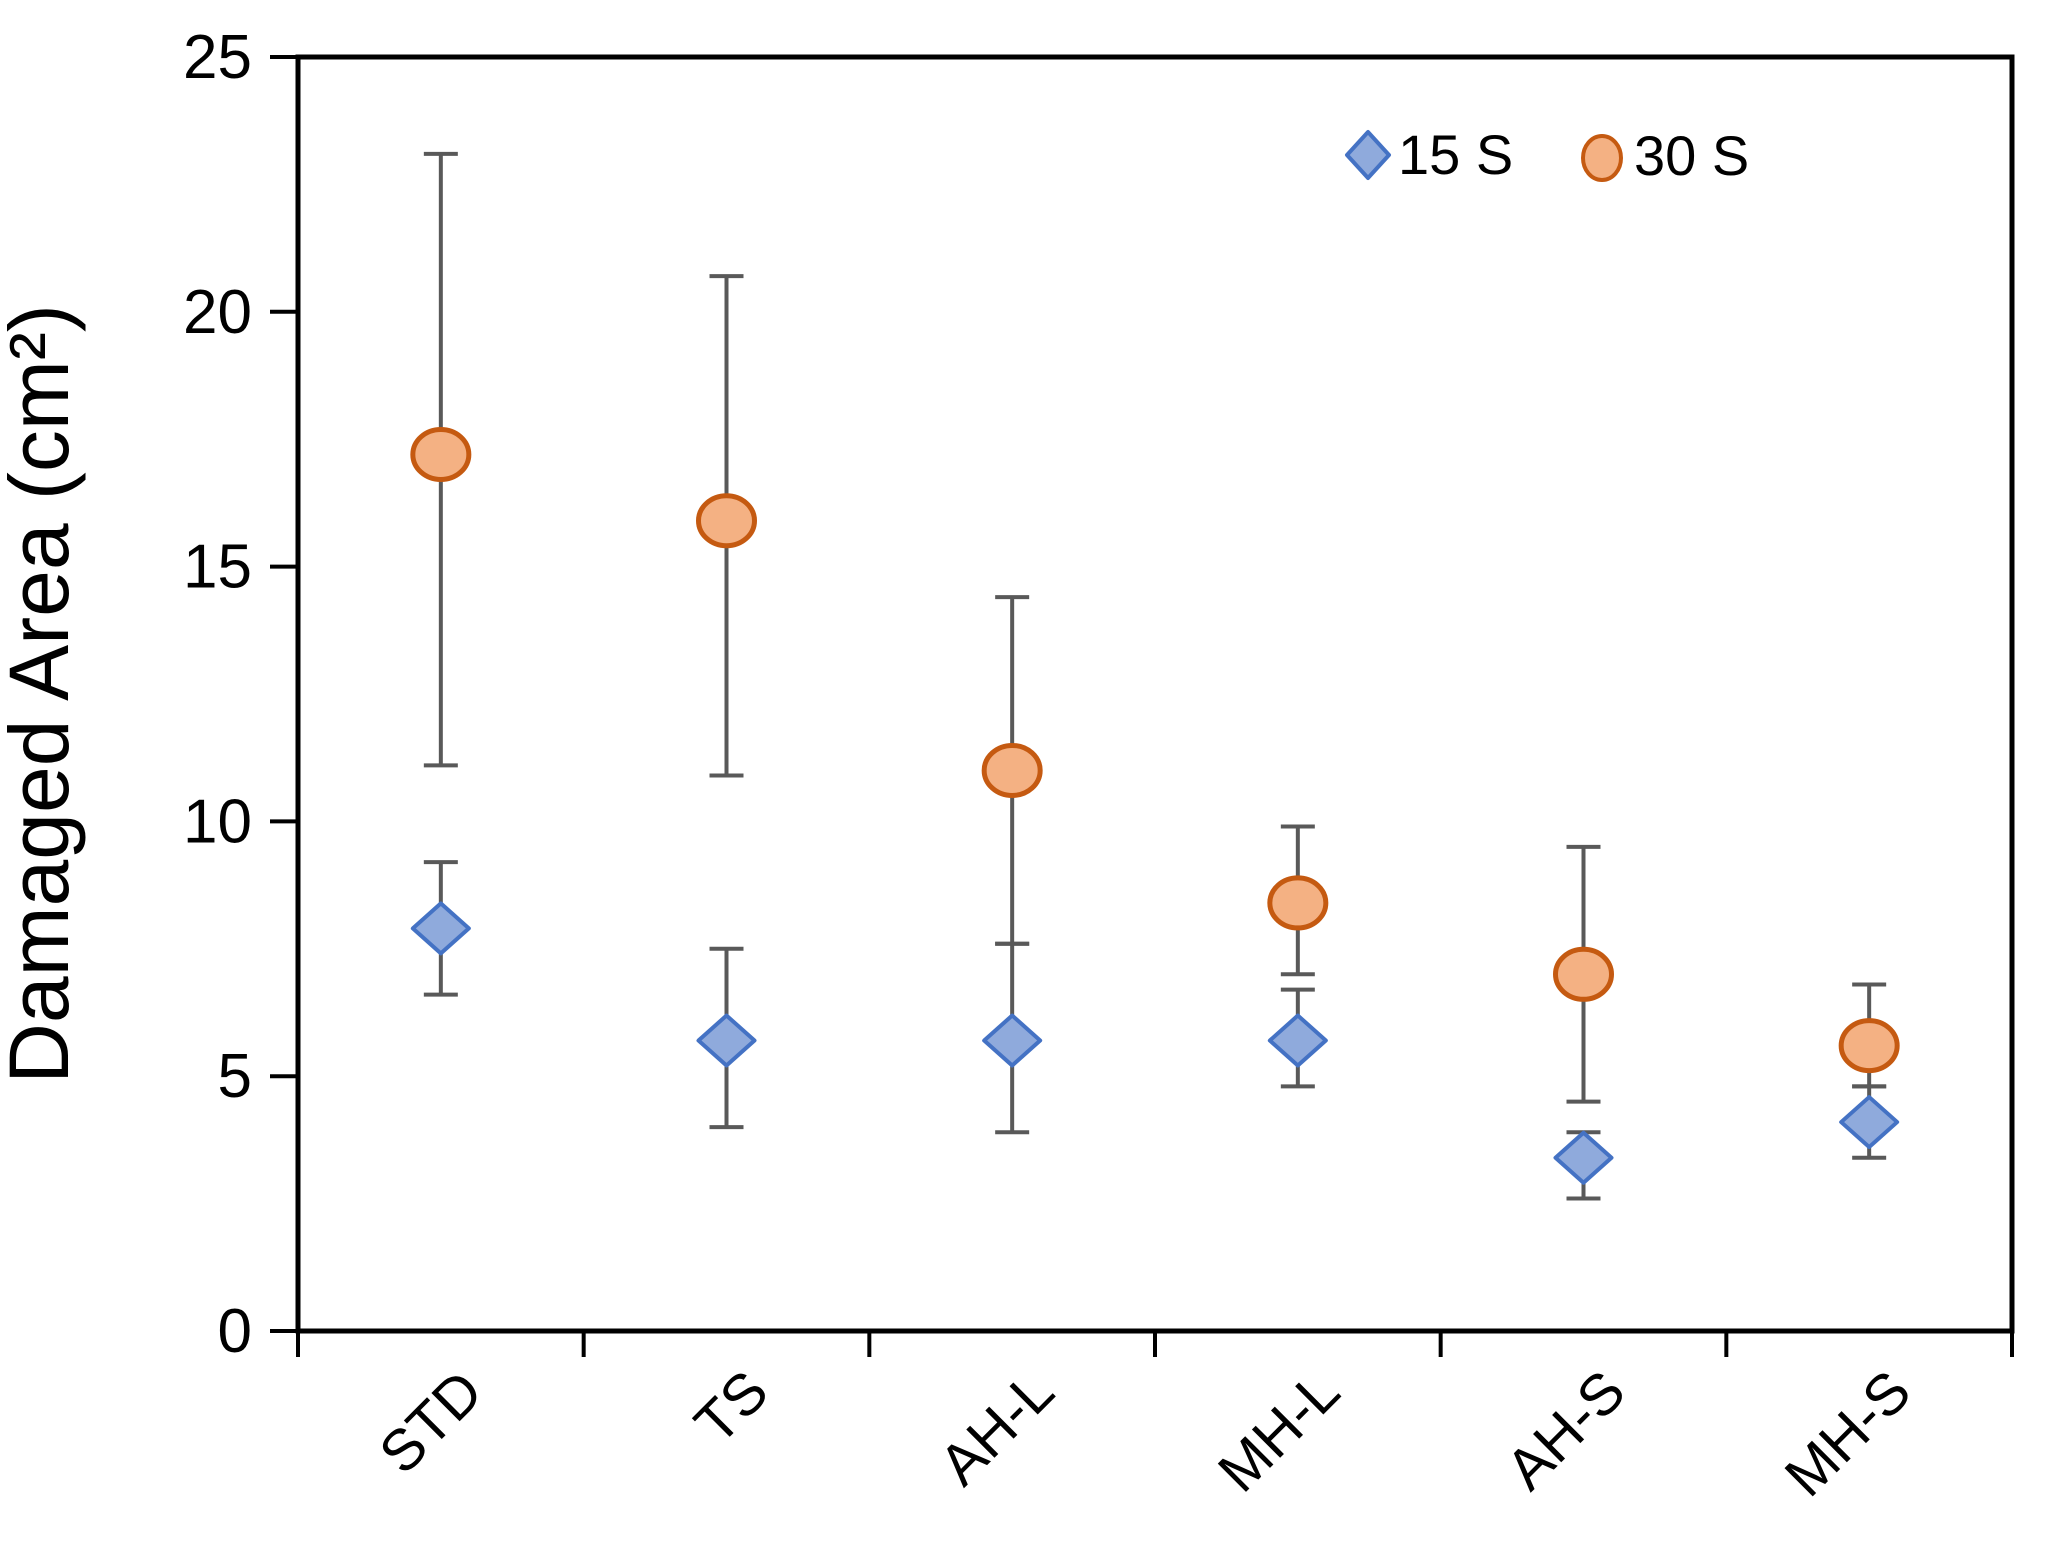 Image resolution: width=2049 pixels, height=1564 pixels. What do you see at coordinates (1869, 1046) in the screenshot?
I see `marker-30s-mh-s` at bounding box center [1869, 1046].